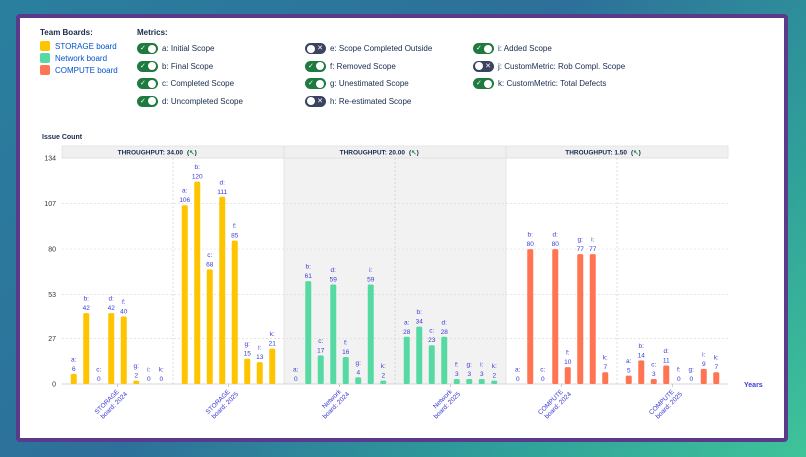 This screenshot has height=457, width=806. I want to click on data-label-value: 9, so click(704, 364).